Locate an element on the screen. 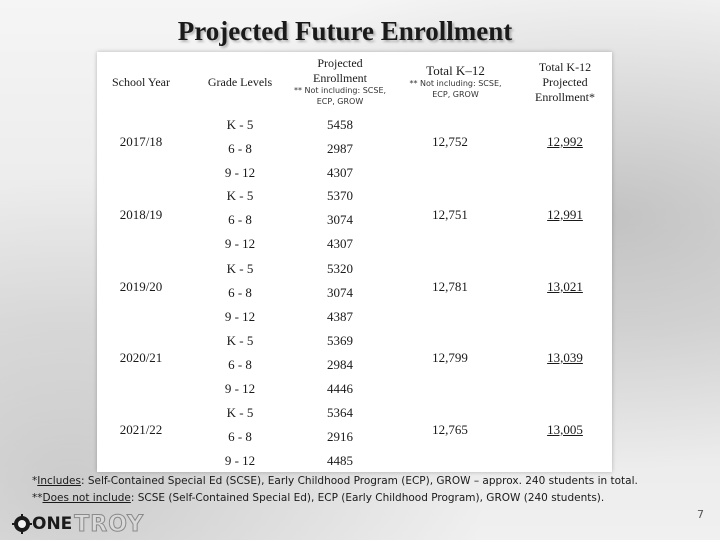  page-title: Projected Future Enrollment is located at coordinates (345, 31).